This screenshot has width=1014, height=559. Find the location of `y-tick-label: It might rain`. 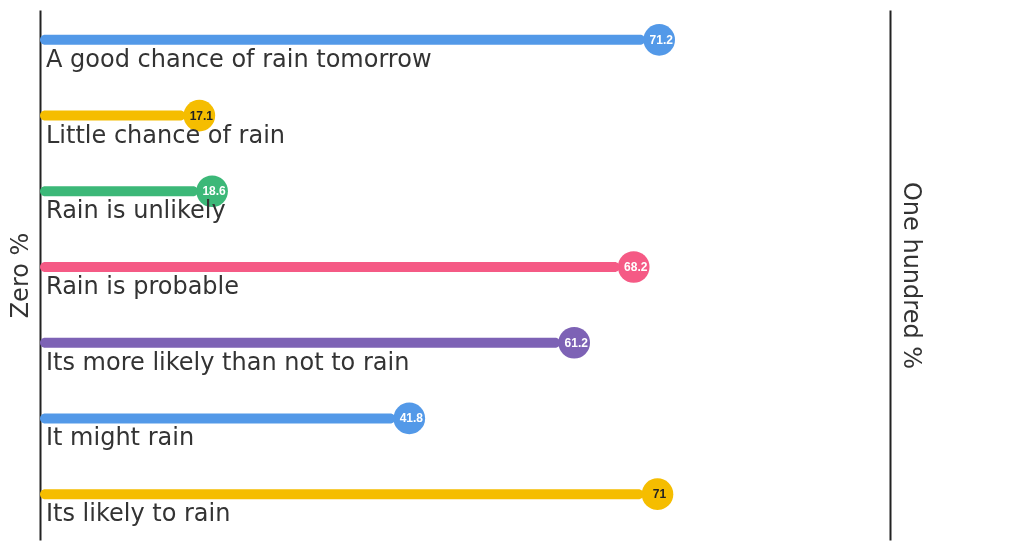

y-tick-label: It might rain is located at coordinates (120, 437).